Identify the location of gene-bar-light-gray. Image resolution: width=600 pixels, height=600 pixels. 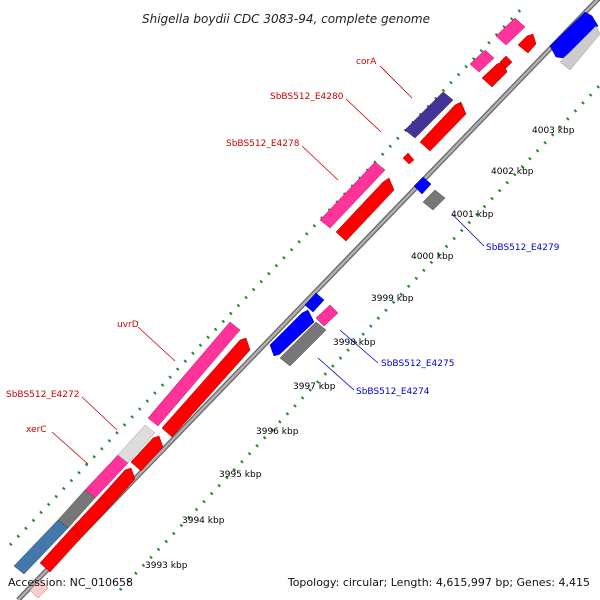
(136, 444).